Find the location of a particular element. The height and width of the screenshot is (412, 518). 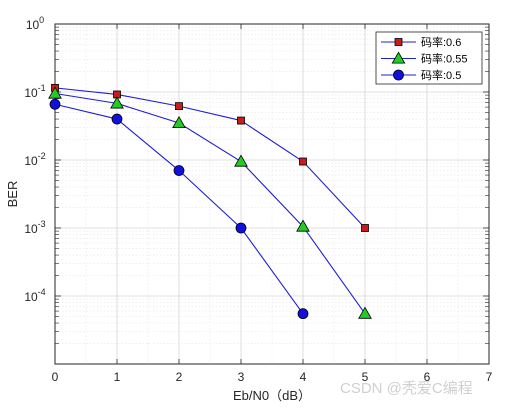

y-tick-label: 10⁻² is located at coordinates (34, 159).